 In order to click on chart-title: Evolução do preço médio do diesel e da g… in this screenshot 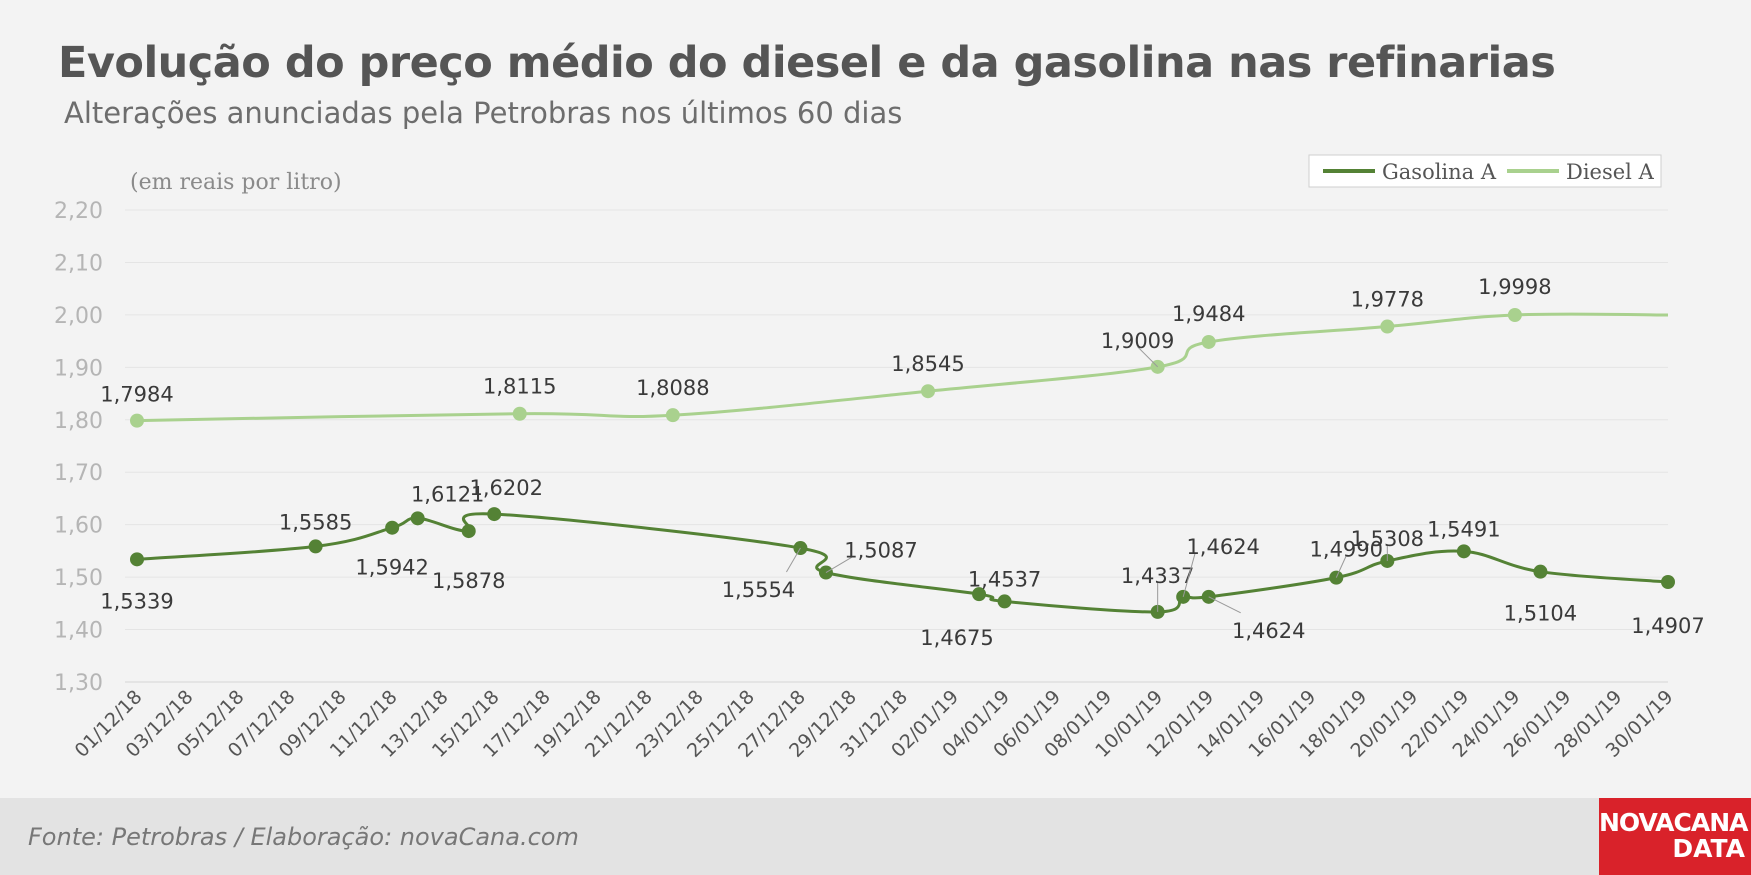, I will do `click(807, 63)`.